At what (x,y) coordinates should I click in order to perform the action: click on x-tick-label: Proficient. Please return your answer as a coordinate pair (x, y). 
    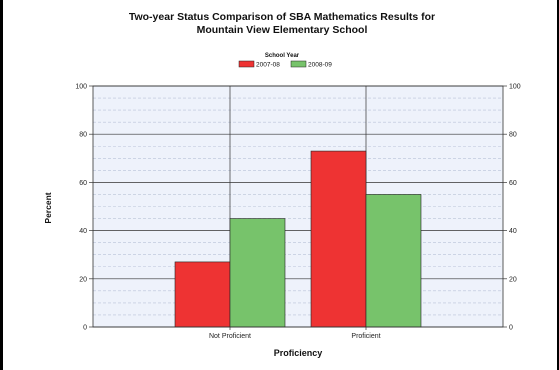
    Looking at the image, I should click on (365, 336).